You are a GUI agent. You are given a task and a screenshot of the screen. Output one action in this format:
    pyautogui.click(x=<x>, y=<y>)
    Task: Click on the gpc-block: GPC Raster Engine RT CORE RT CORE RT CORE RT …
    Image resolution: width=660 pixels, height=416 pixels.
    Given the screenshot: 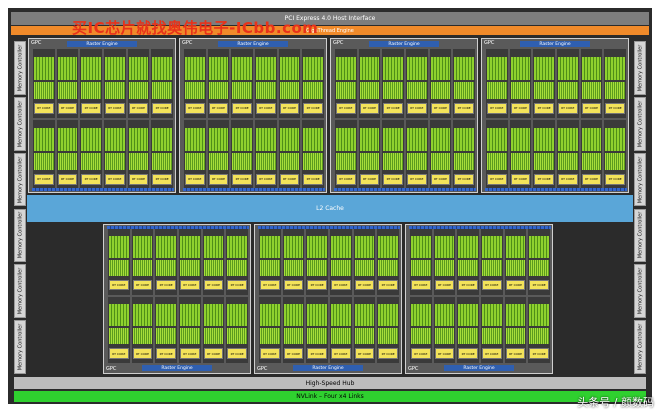 What is the action you would take?
    pyautogui.click(x=555, y=115)
    